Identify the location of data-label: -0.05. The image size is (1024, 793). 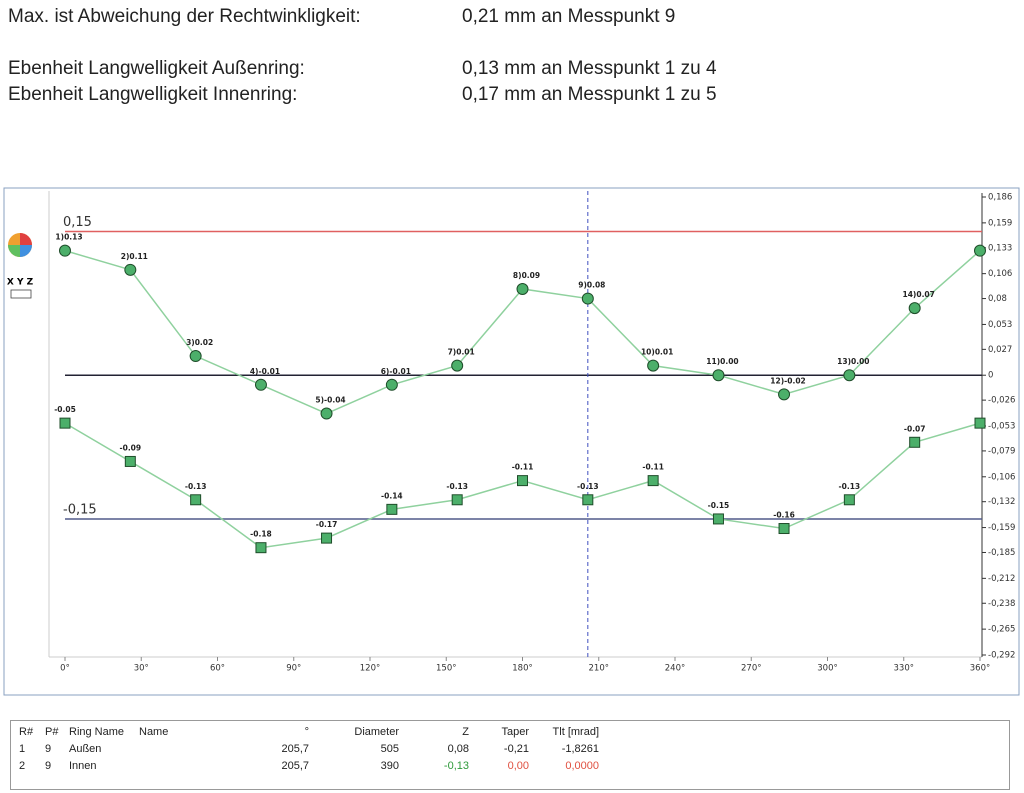
(65, 409).